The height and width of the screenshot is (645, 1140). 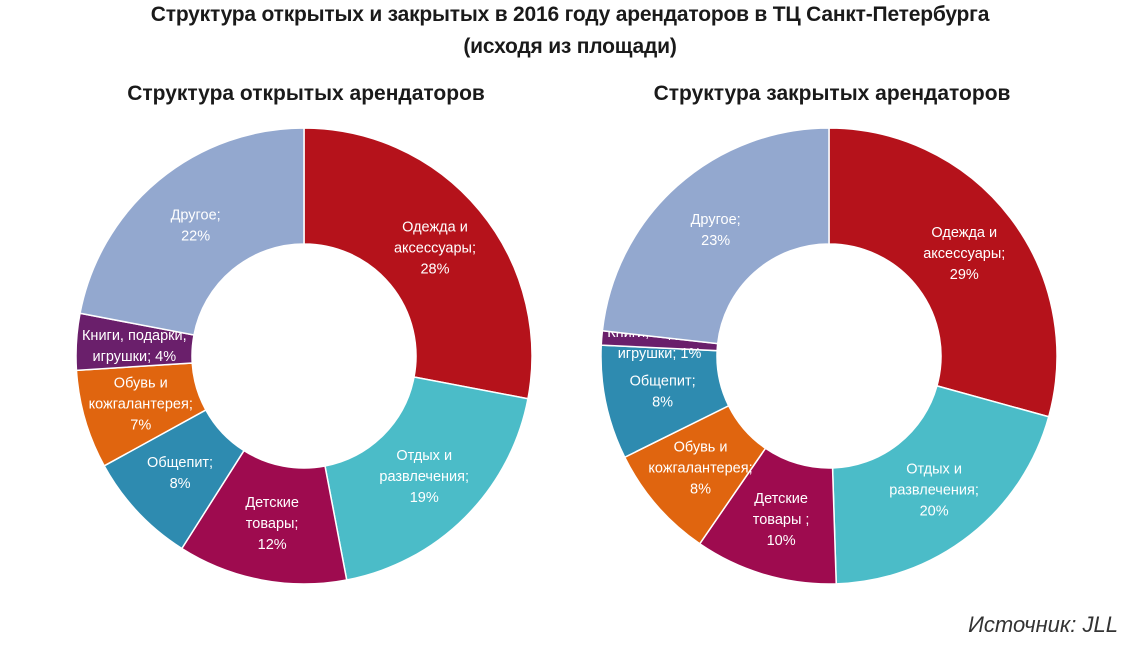 I want to click on closed-slice-label-6: Другое; 23%, so click(x=716, y=230).